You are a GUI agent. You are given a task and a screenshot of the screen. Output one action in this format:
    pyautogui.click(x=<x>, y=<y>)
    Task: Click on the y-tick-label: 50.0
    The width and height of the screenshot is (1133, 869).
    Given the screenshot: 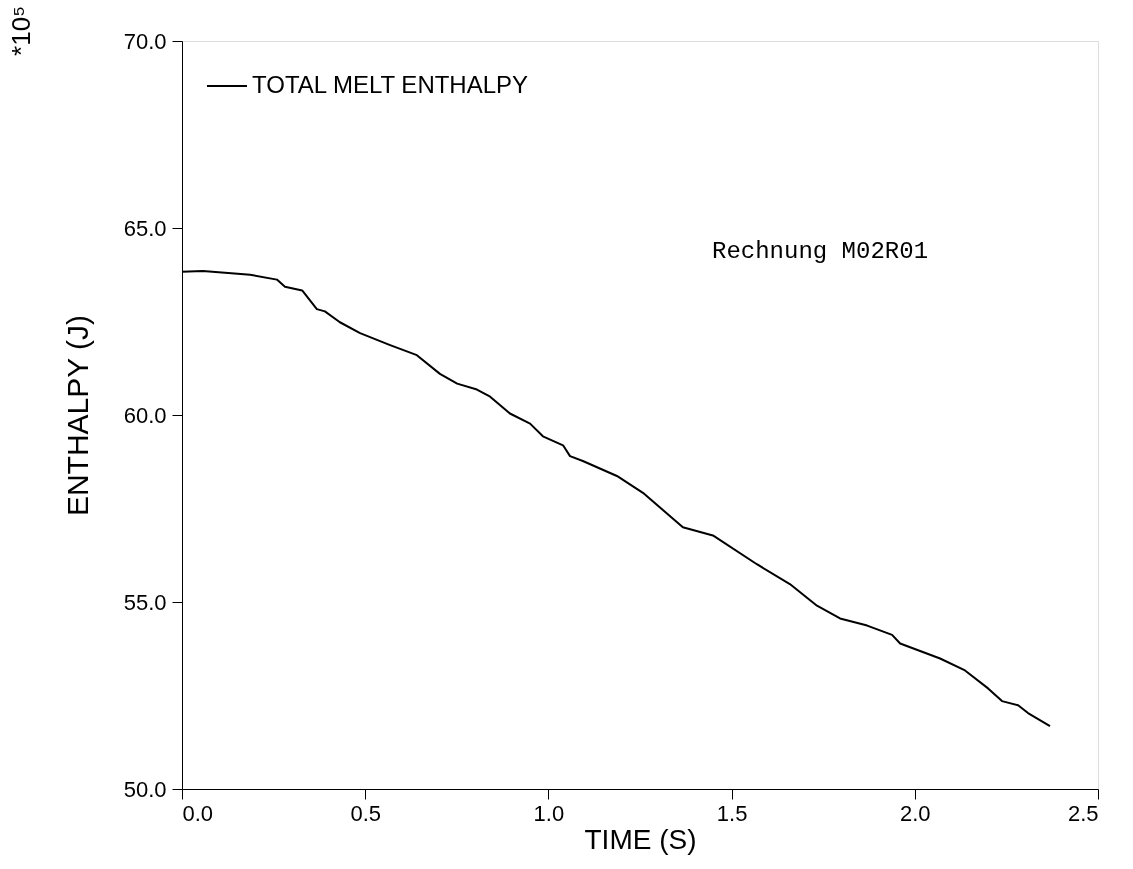 What is the action you would take?
    pyautogui.click(x=145, y=789)
    